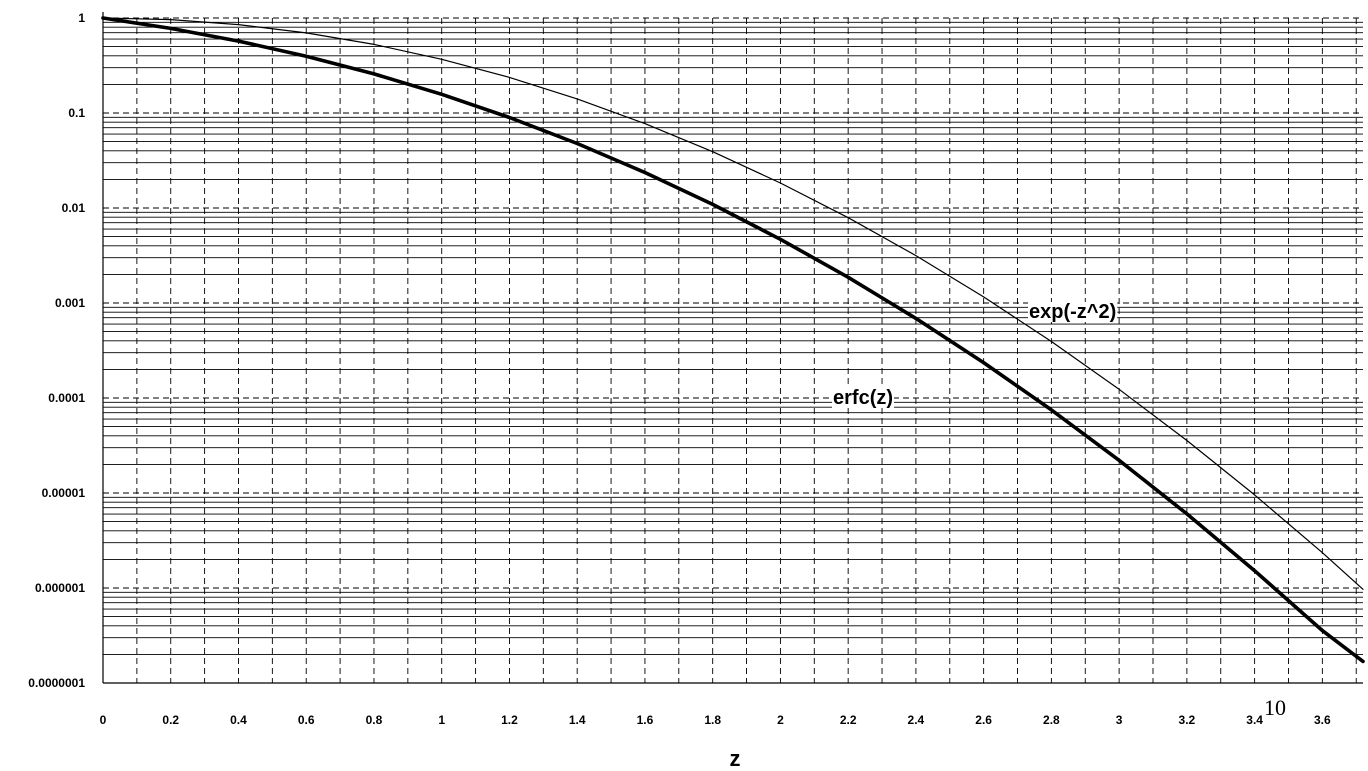 The image size is (1368, 771). I want to click on y-tick-label: 0.1, so click(76, 113).